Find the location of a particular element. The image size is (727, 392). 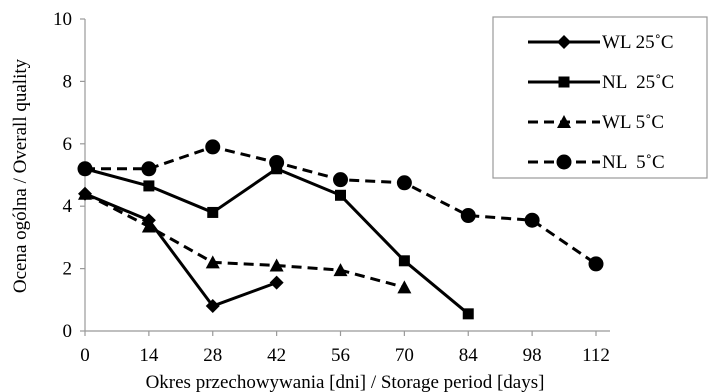

x-tick-label: 112 is located at coordinates (596, 355).